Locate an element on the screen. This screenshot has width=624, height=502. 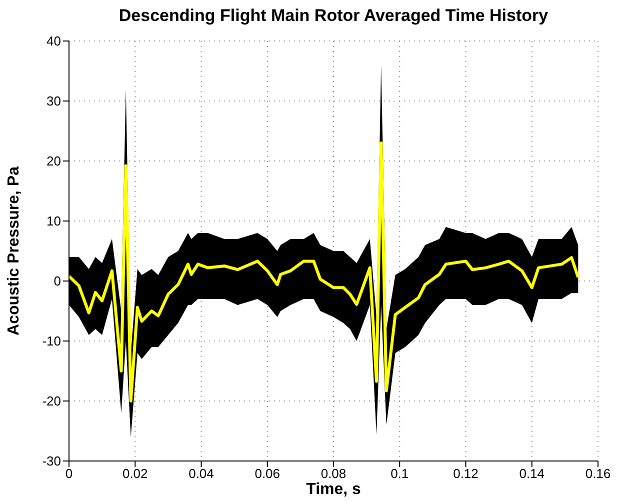
y-tick-label: 40 is located at coordinates (53, 41).